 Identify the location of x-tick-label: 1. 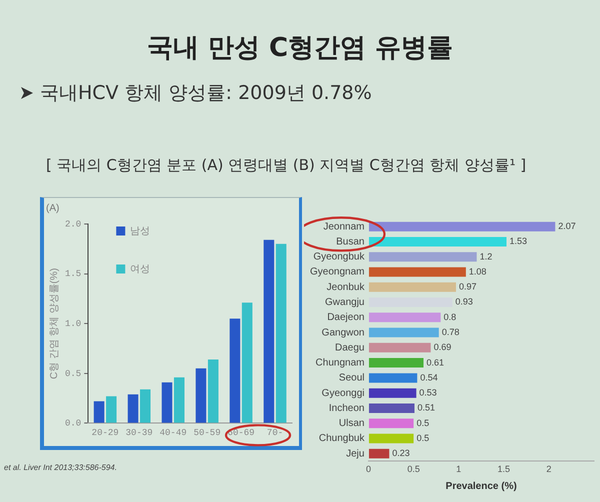
(459, 469).